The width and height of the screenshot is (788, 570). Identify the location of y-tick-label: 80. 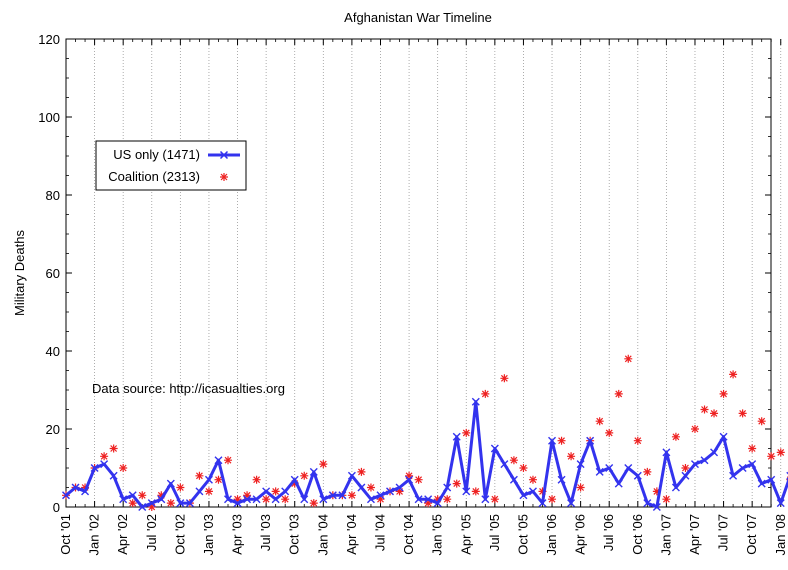
(53, 195).